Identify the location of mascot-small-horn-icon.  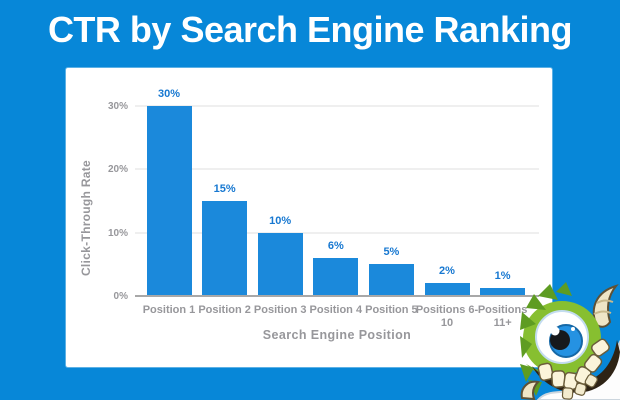
(530, 390).